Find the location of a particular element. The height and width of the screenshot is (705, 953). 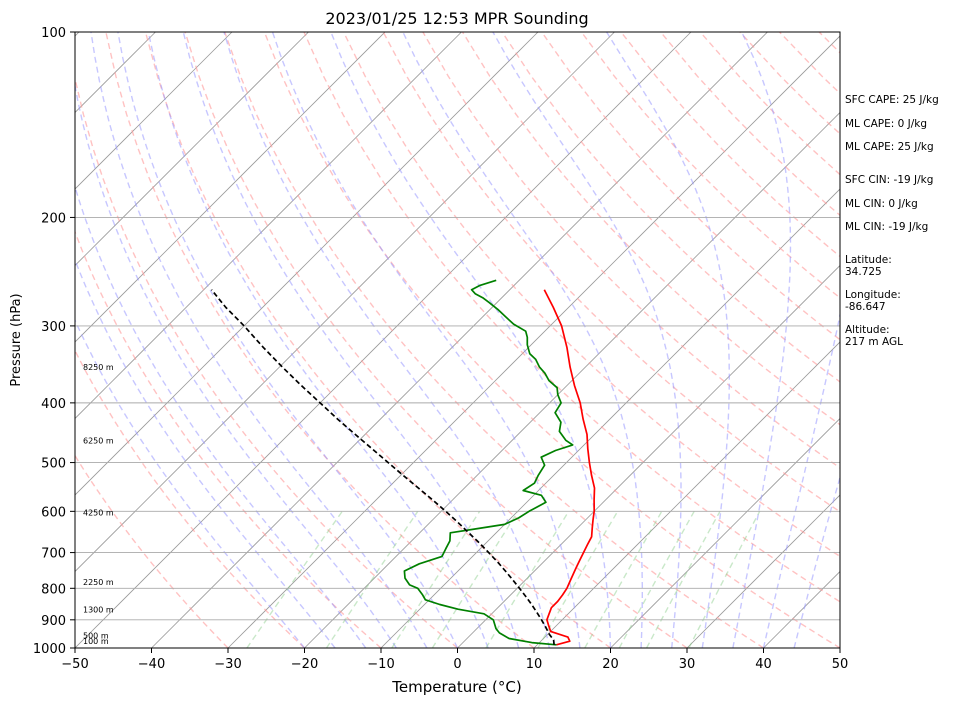

x-tick-label: 40 is located at coordinates (763, 664).